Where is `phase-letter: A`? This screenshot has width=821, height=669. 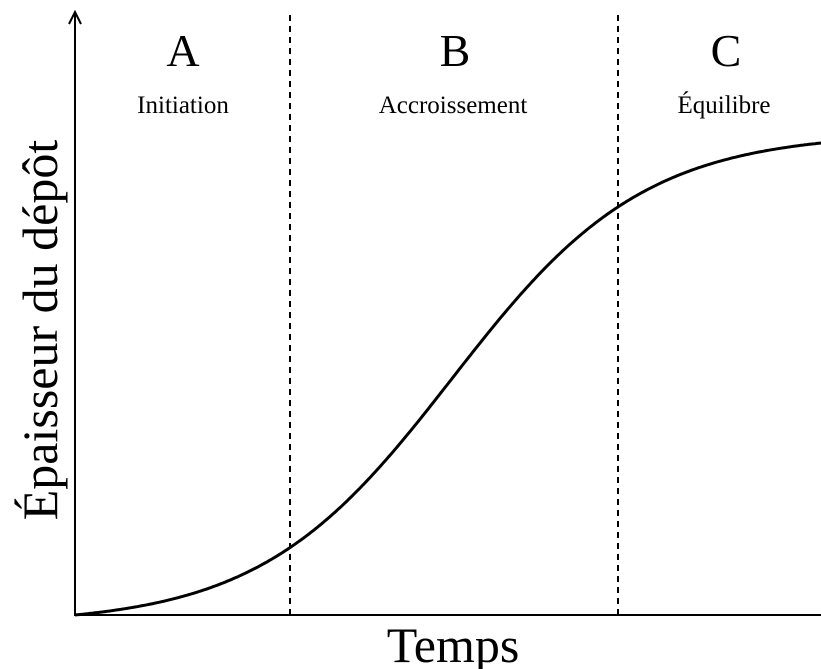 phase-letter: A is located at coordinates (182, 50).